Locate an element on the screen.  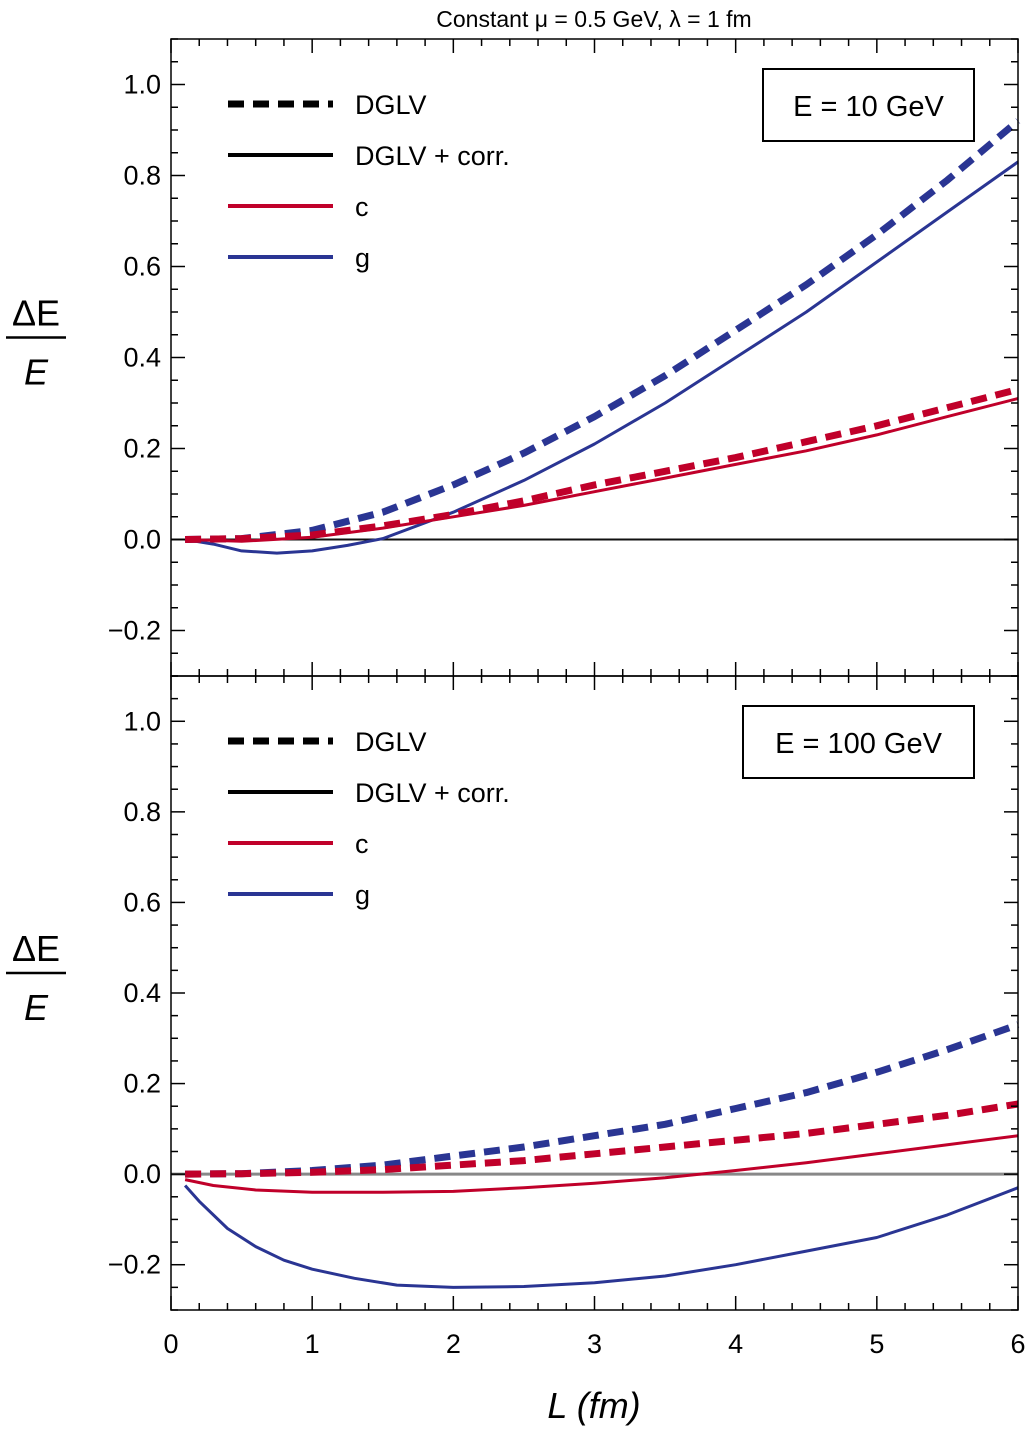
x-tick-label: 5 is located at coordinates (876, 1344).